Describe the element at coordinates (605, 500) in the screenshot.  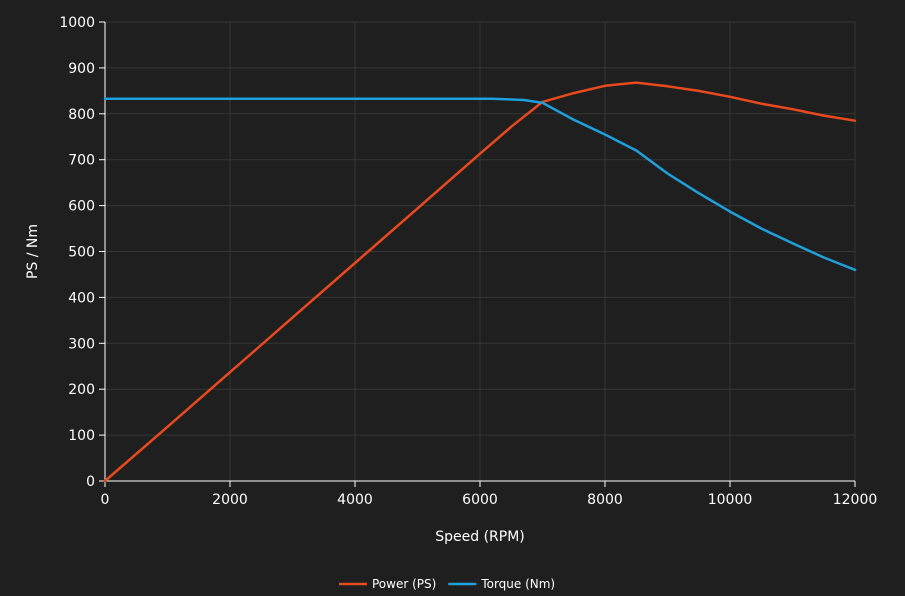
I see `x-tick-label: 8000` at that location.